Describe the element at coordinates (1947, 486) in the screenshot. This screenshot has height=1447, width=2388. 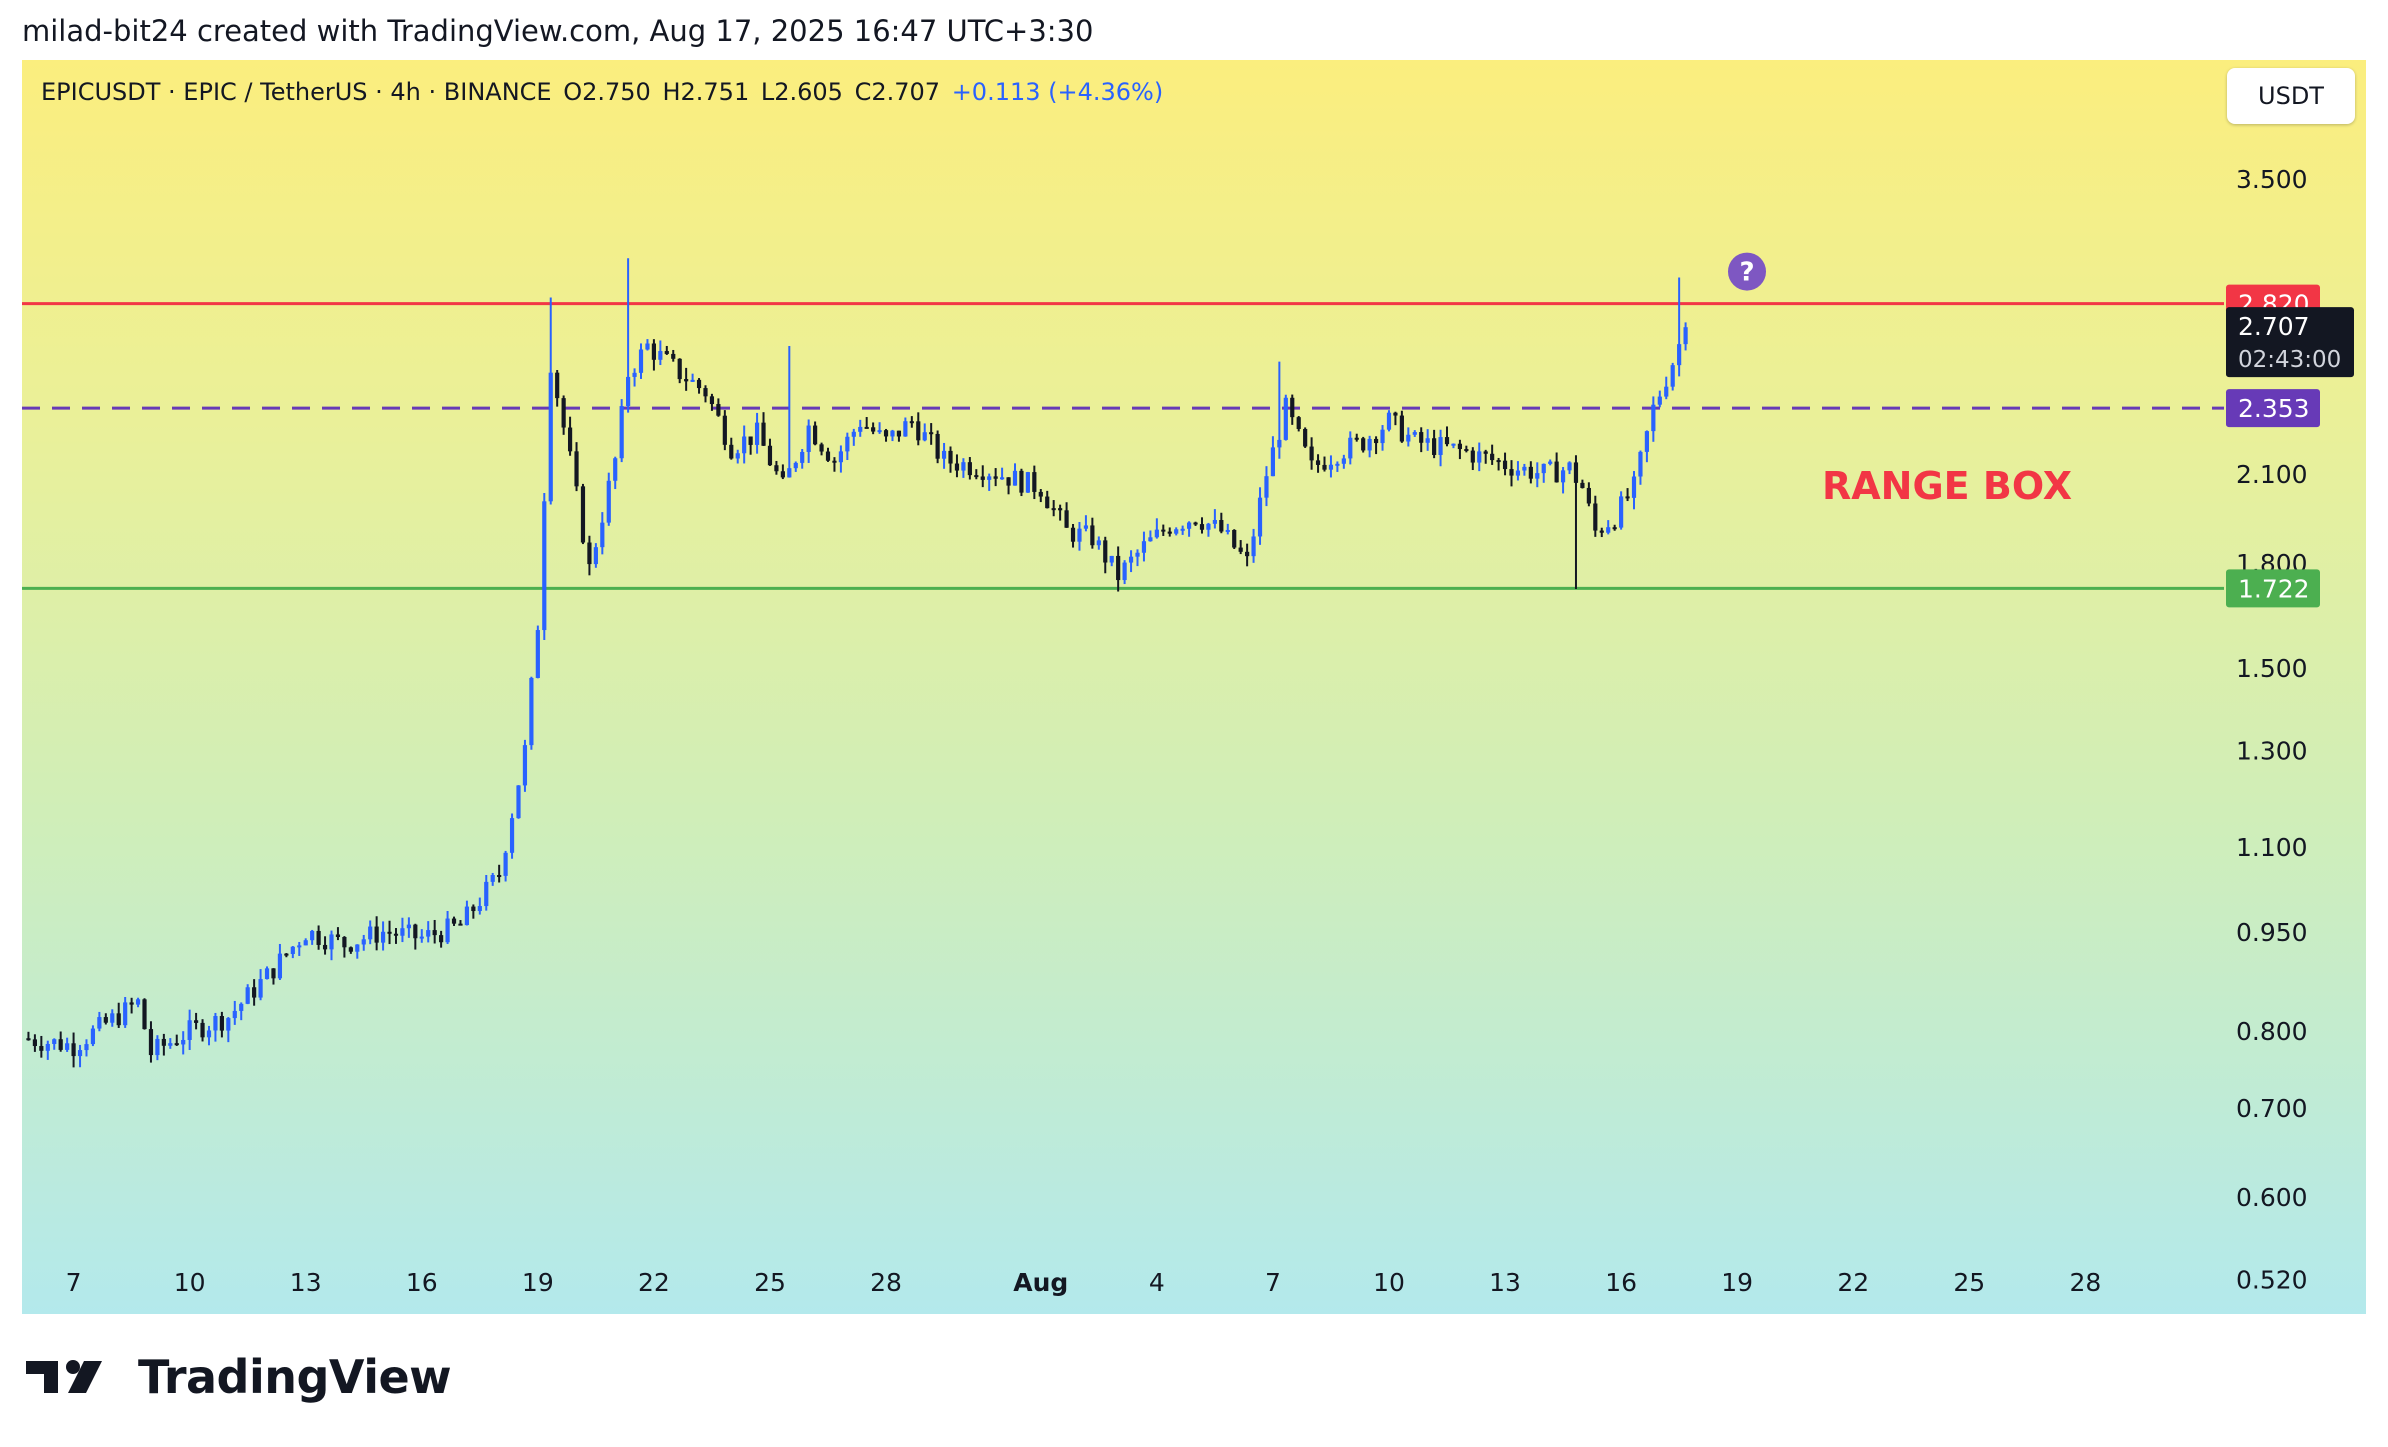
I see `range-box-label: RANGE BOX` at that location.